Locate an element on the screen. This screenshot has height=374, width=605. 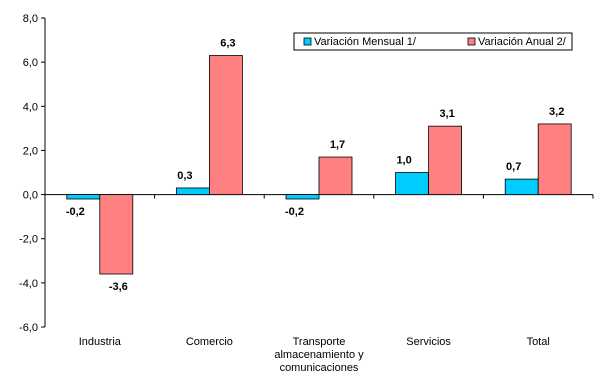
legend-label: Variación Mensual 1/ is located at coordinates (365, 42).